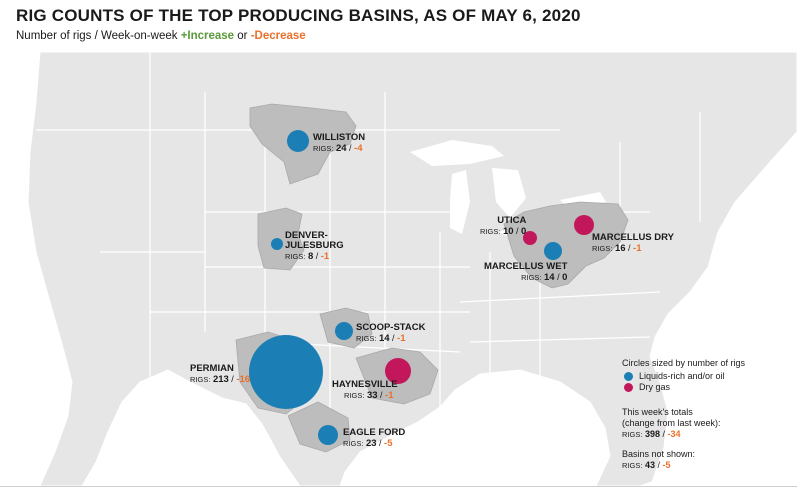 This screenshot has height=496, width=797. What do you see at coordinates (341, 148) in the screenshot?
I see `rig-count: 24` at bounding box center [341, 148].